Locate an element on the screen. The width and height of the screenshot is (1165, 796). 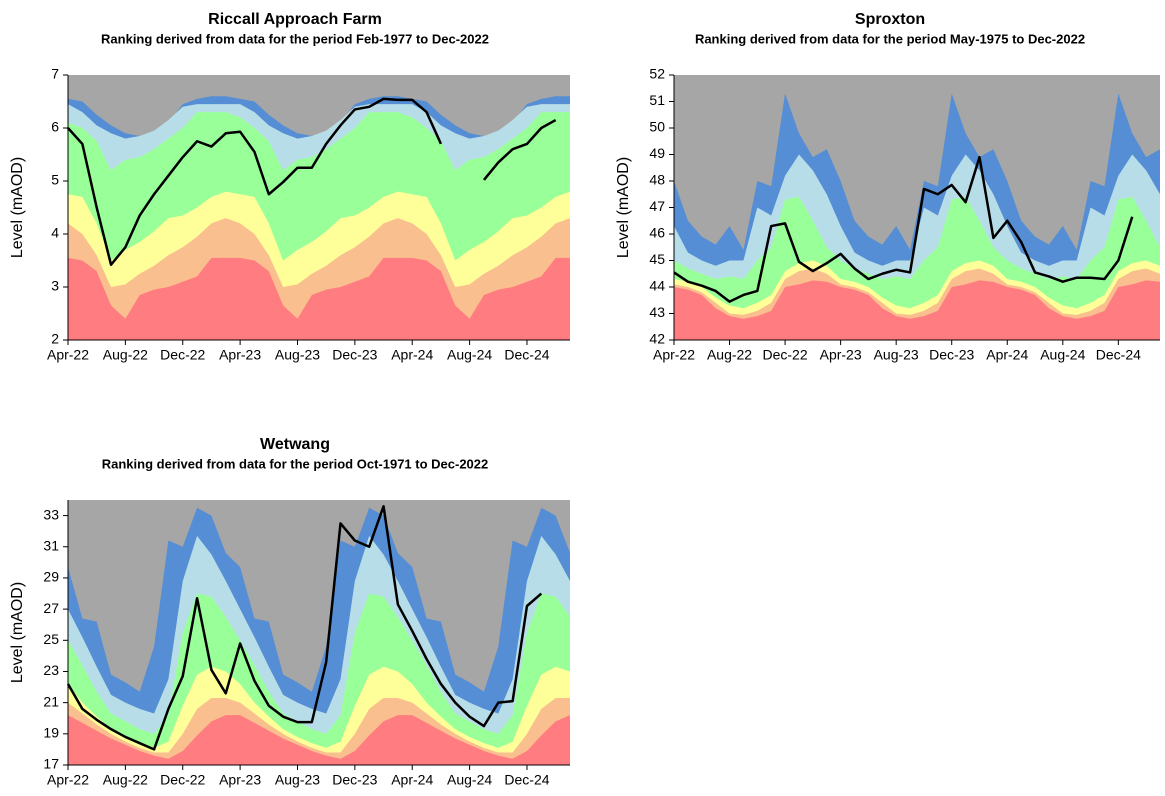
y-tick-label: 49 is located at coordinates (657, 153).